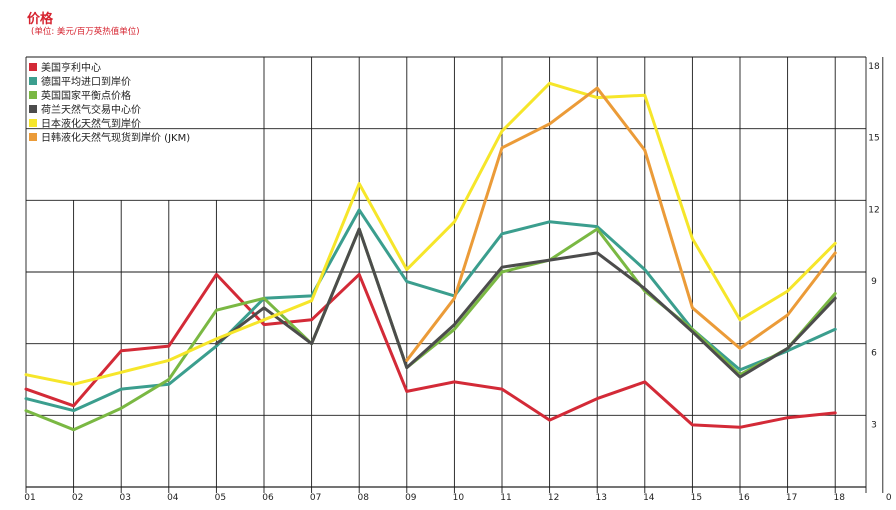 The width and height of the screenshot is (896, 510). I want to click on x-tick-label: 10, so click(459, 498).